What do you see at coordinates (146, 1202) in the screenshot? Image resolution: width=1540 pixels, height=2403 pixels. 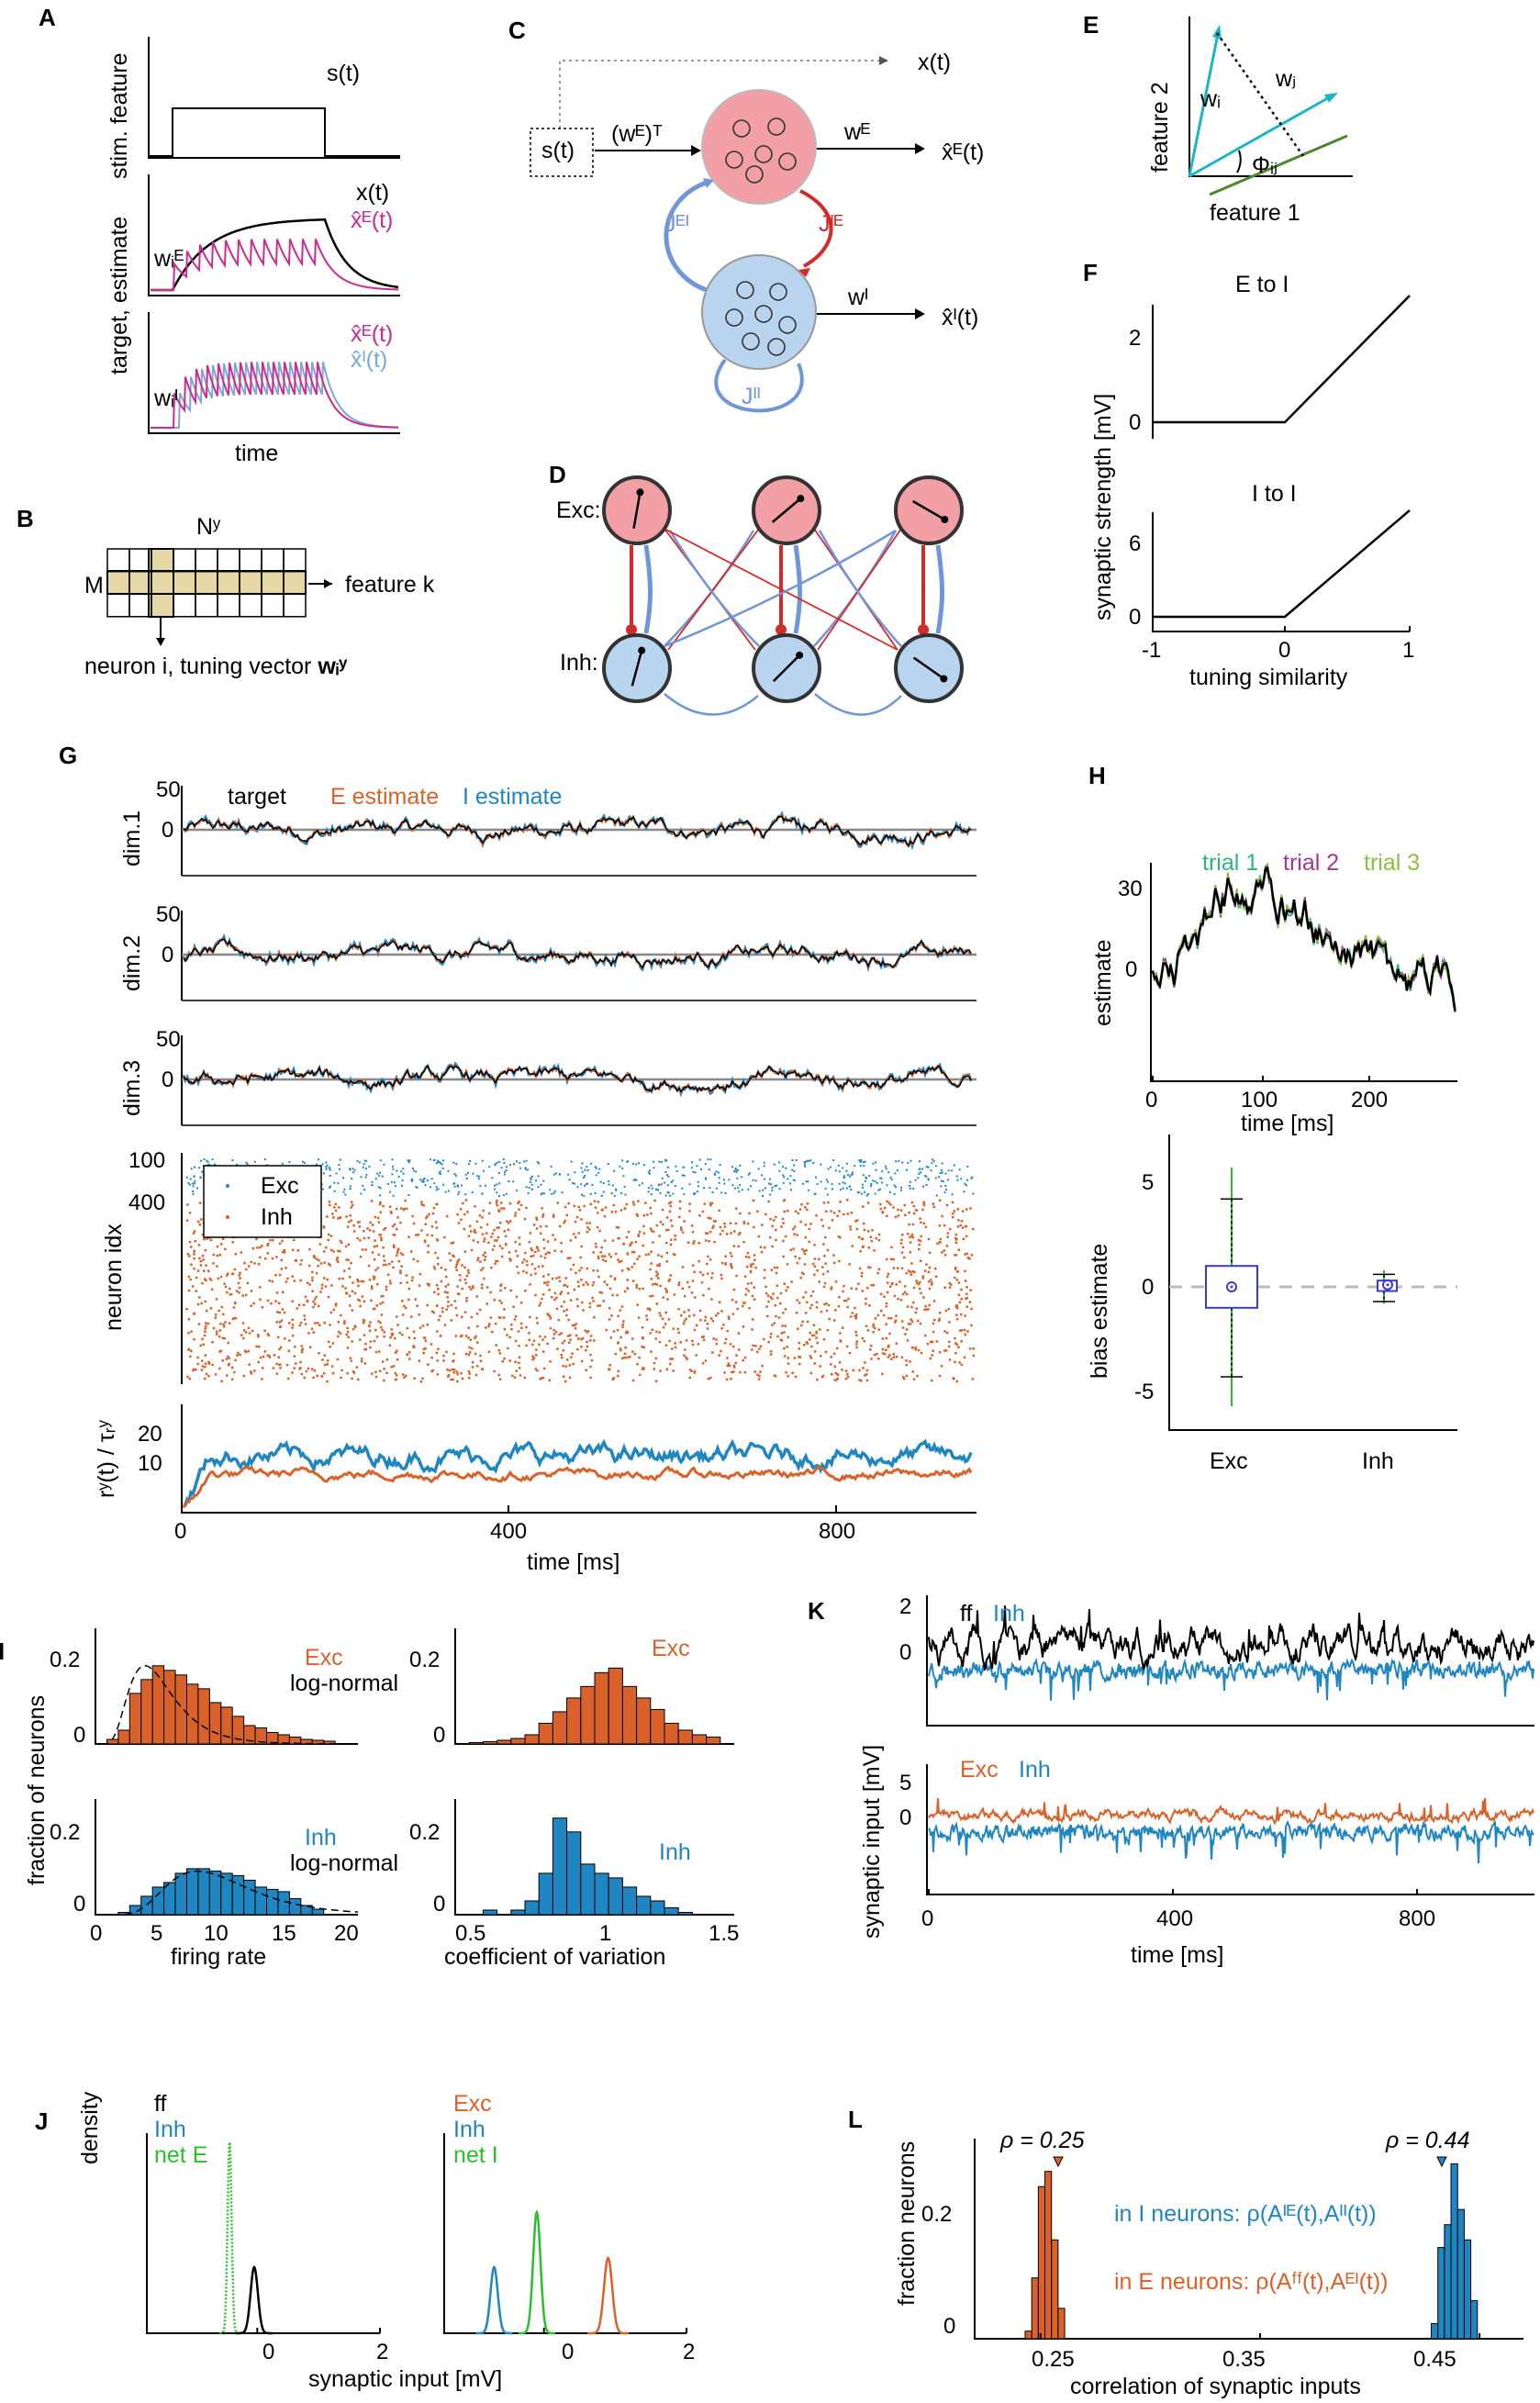 I see `g-raster-yt-400: 400` at bounding box center [146, 1202].